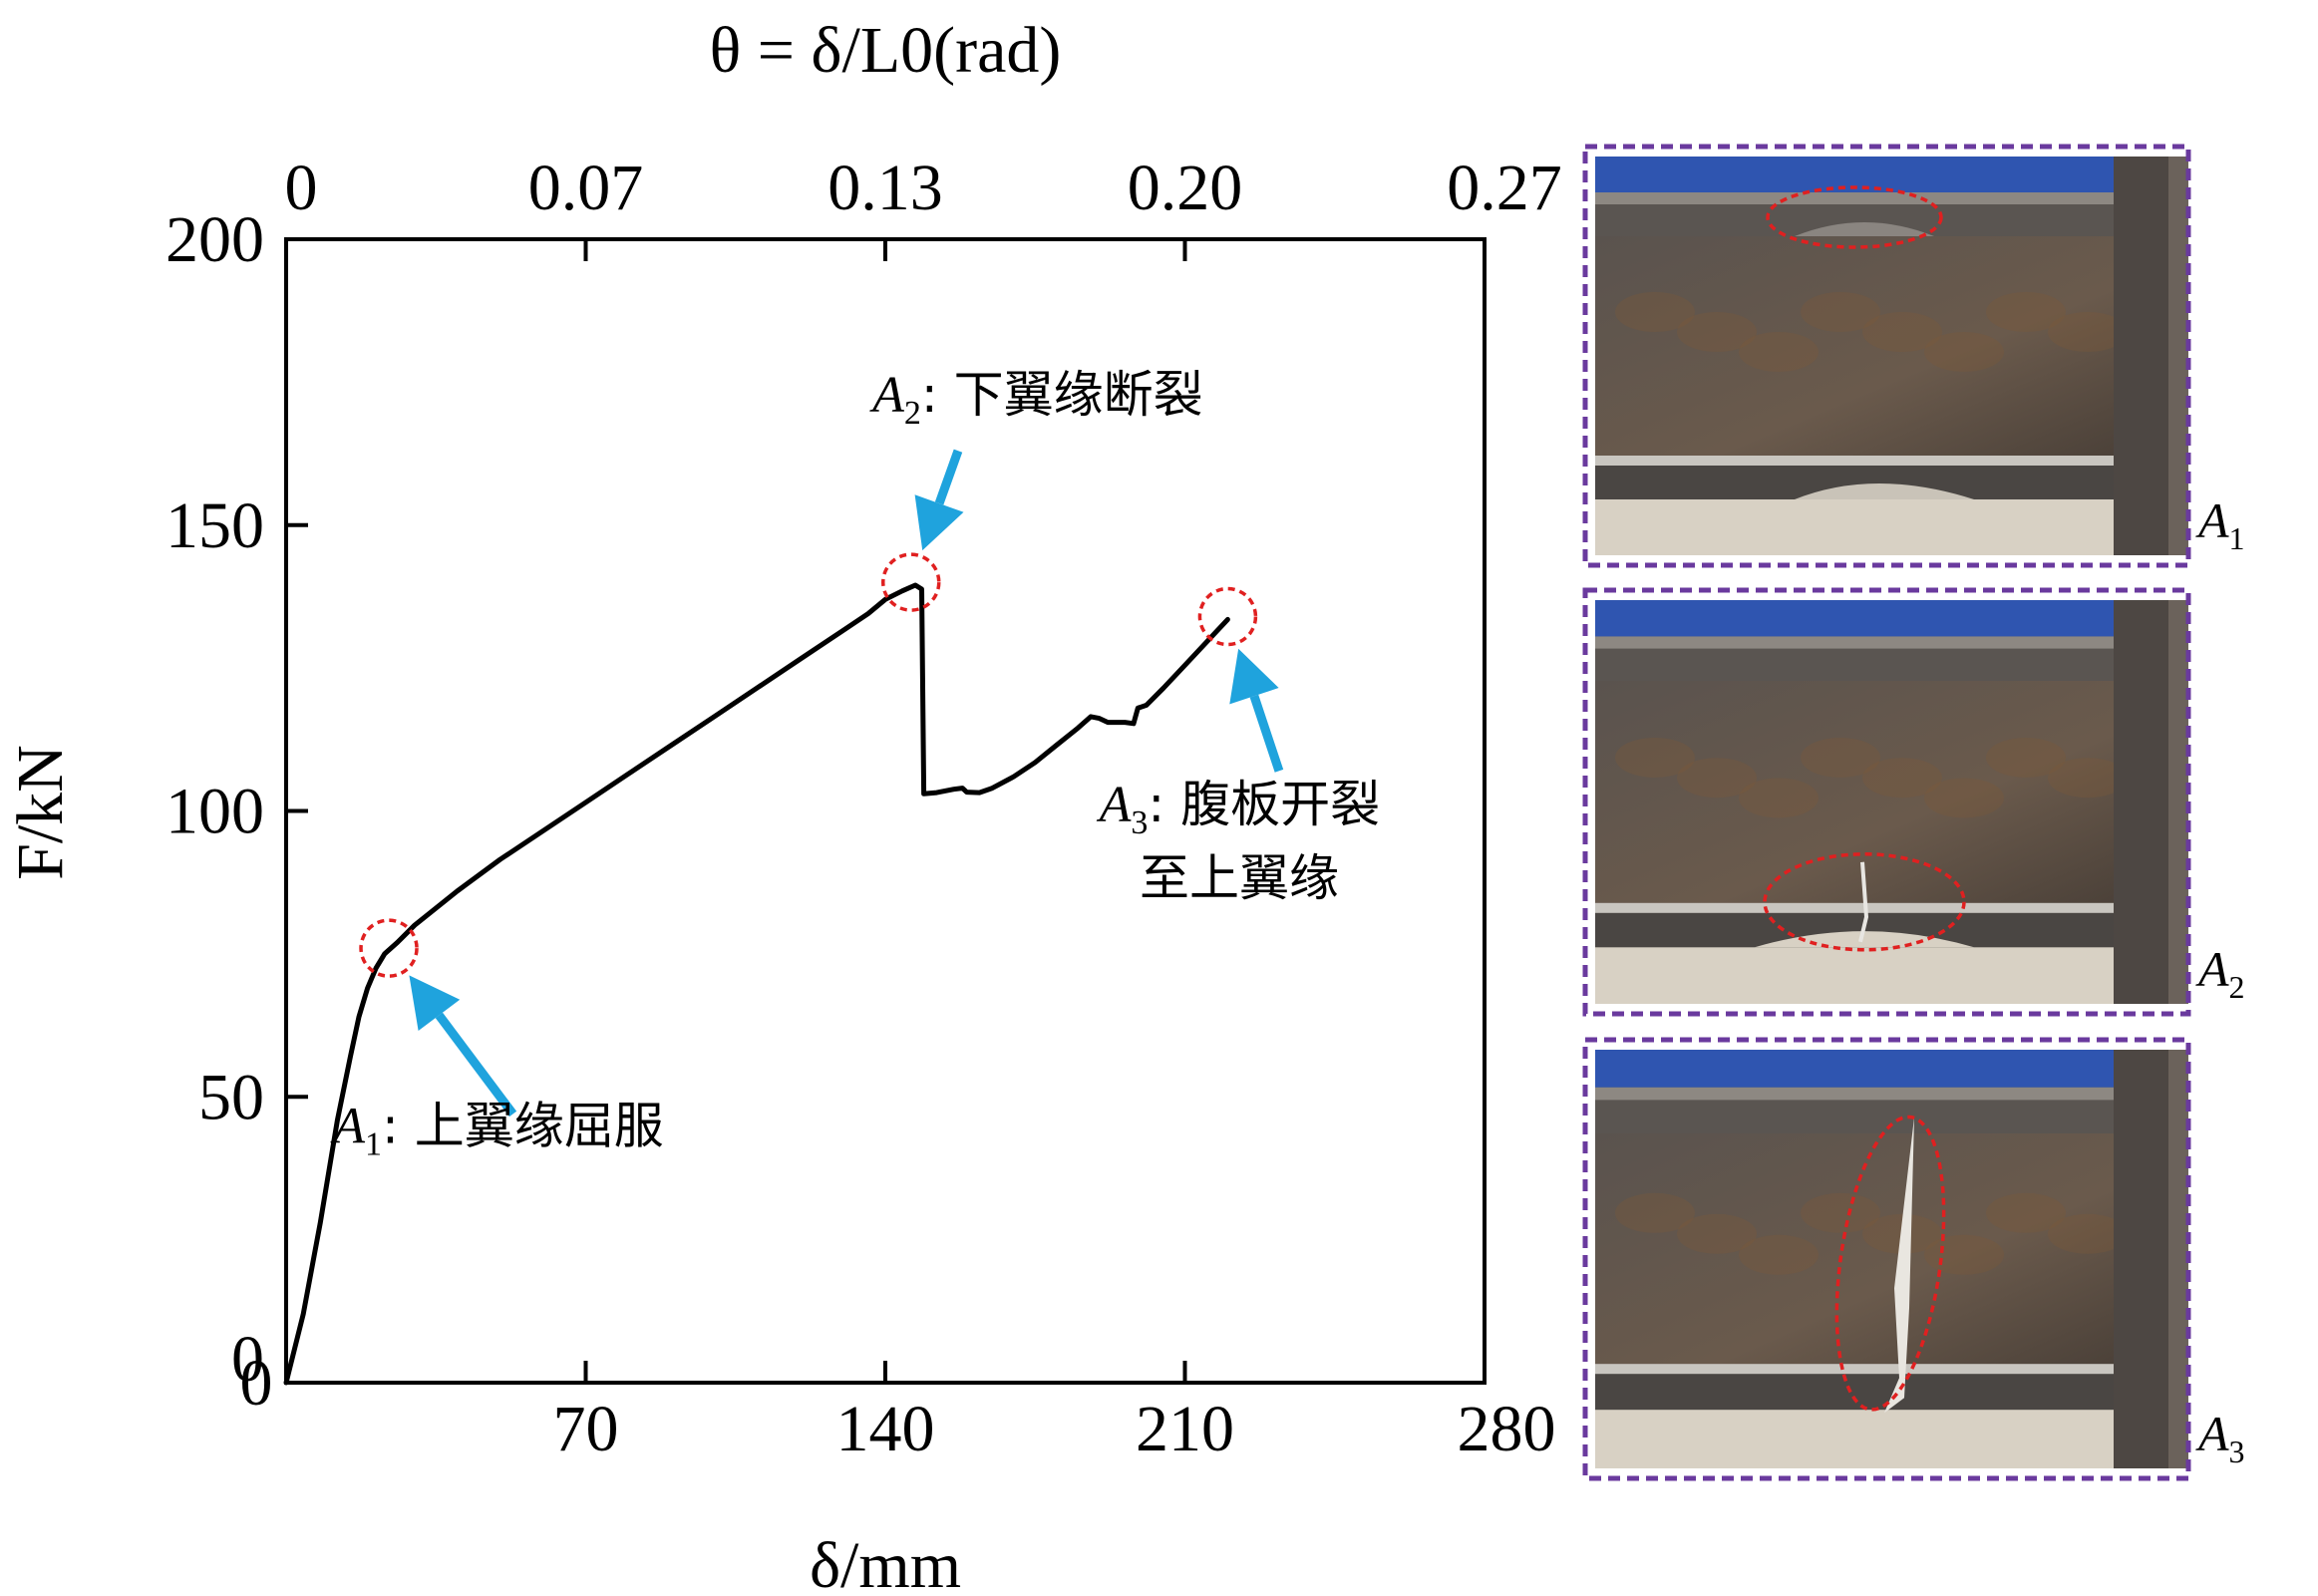 The image size is (2318, 1596). I want to click on x-axis-ticks: 0 70 140 210 280, so click(898, 1406).